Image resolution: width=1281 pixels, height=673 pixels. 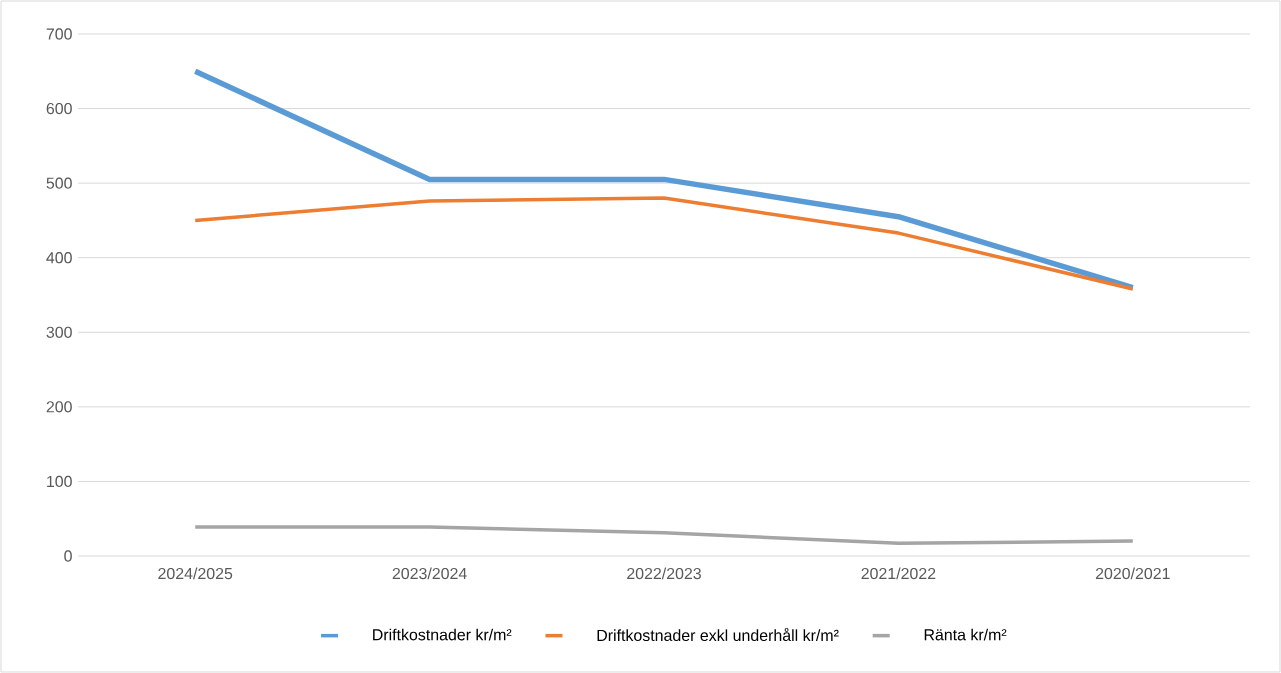 I want to click on y-tick-label: 700, so click(x=59, y=34).